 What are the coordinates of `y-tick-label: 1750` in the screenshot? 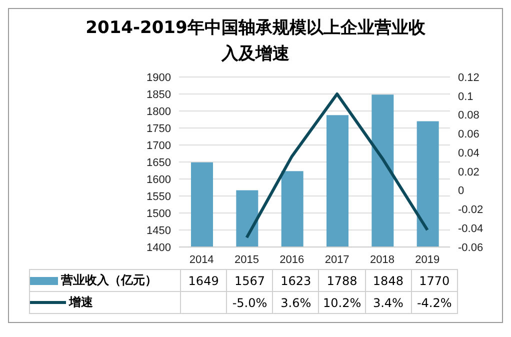 It's located at (158, 128).